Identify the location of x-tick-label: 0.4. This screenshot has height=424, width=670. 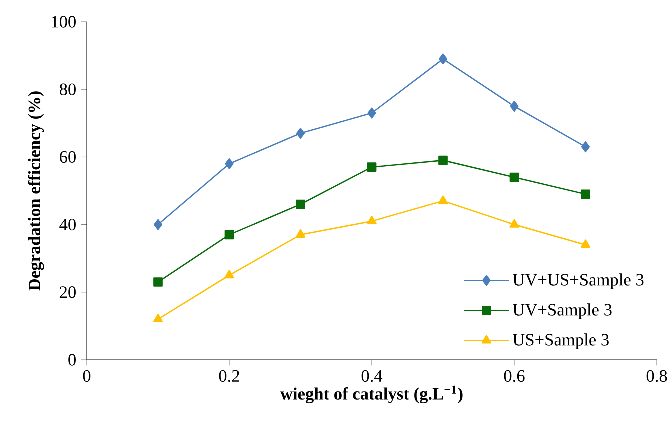
(372, 376).